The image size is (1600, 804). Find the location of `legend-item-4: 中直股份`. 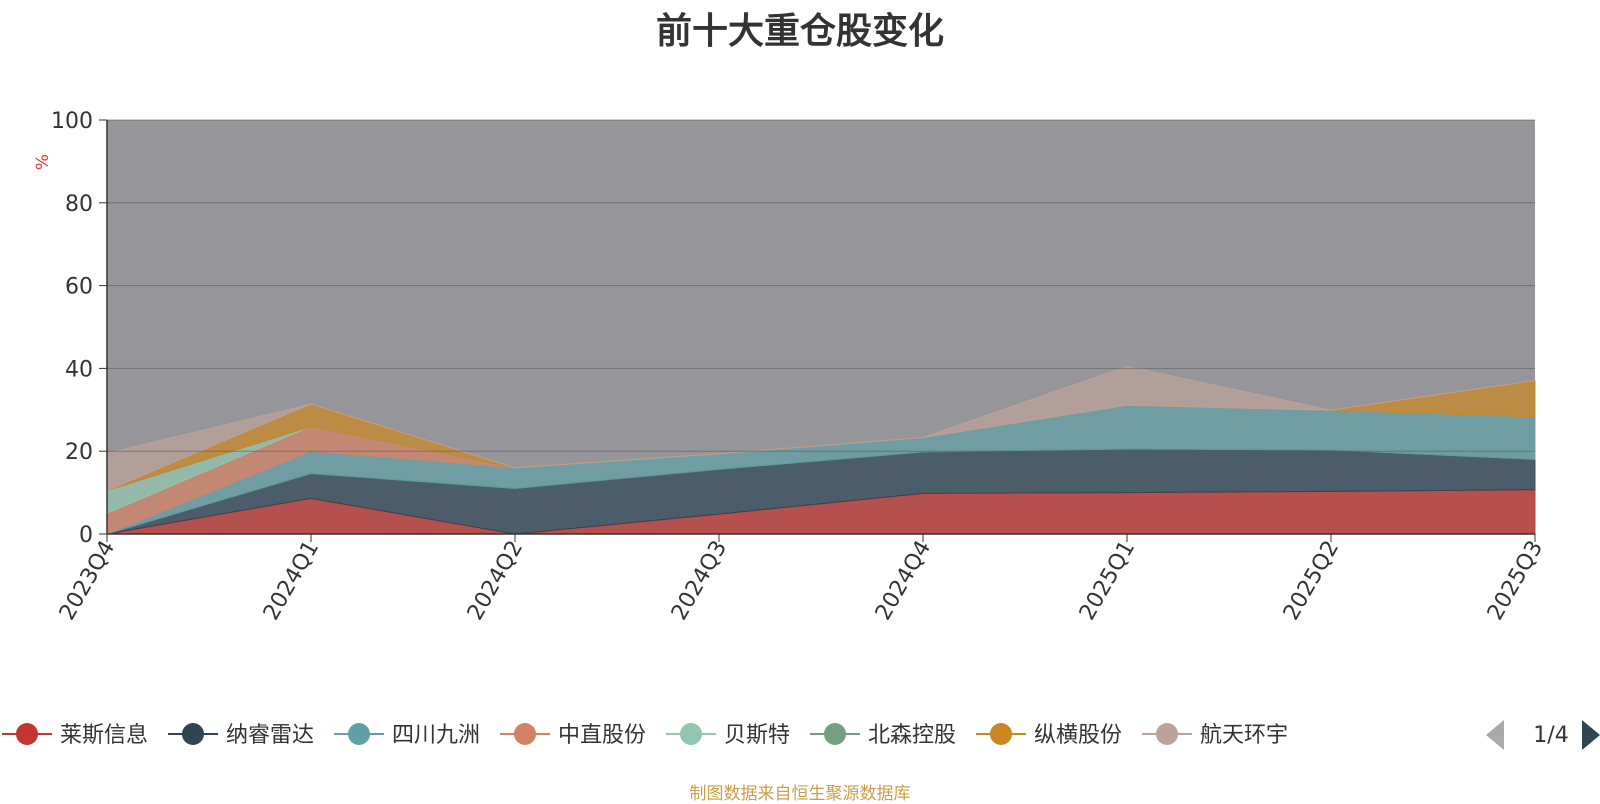

legend-item-4: 中直股份 is located at coordinates (573, 735).